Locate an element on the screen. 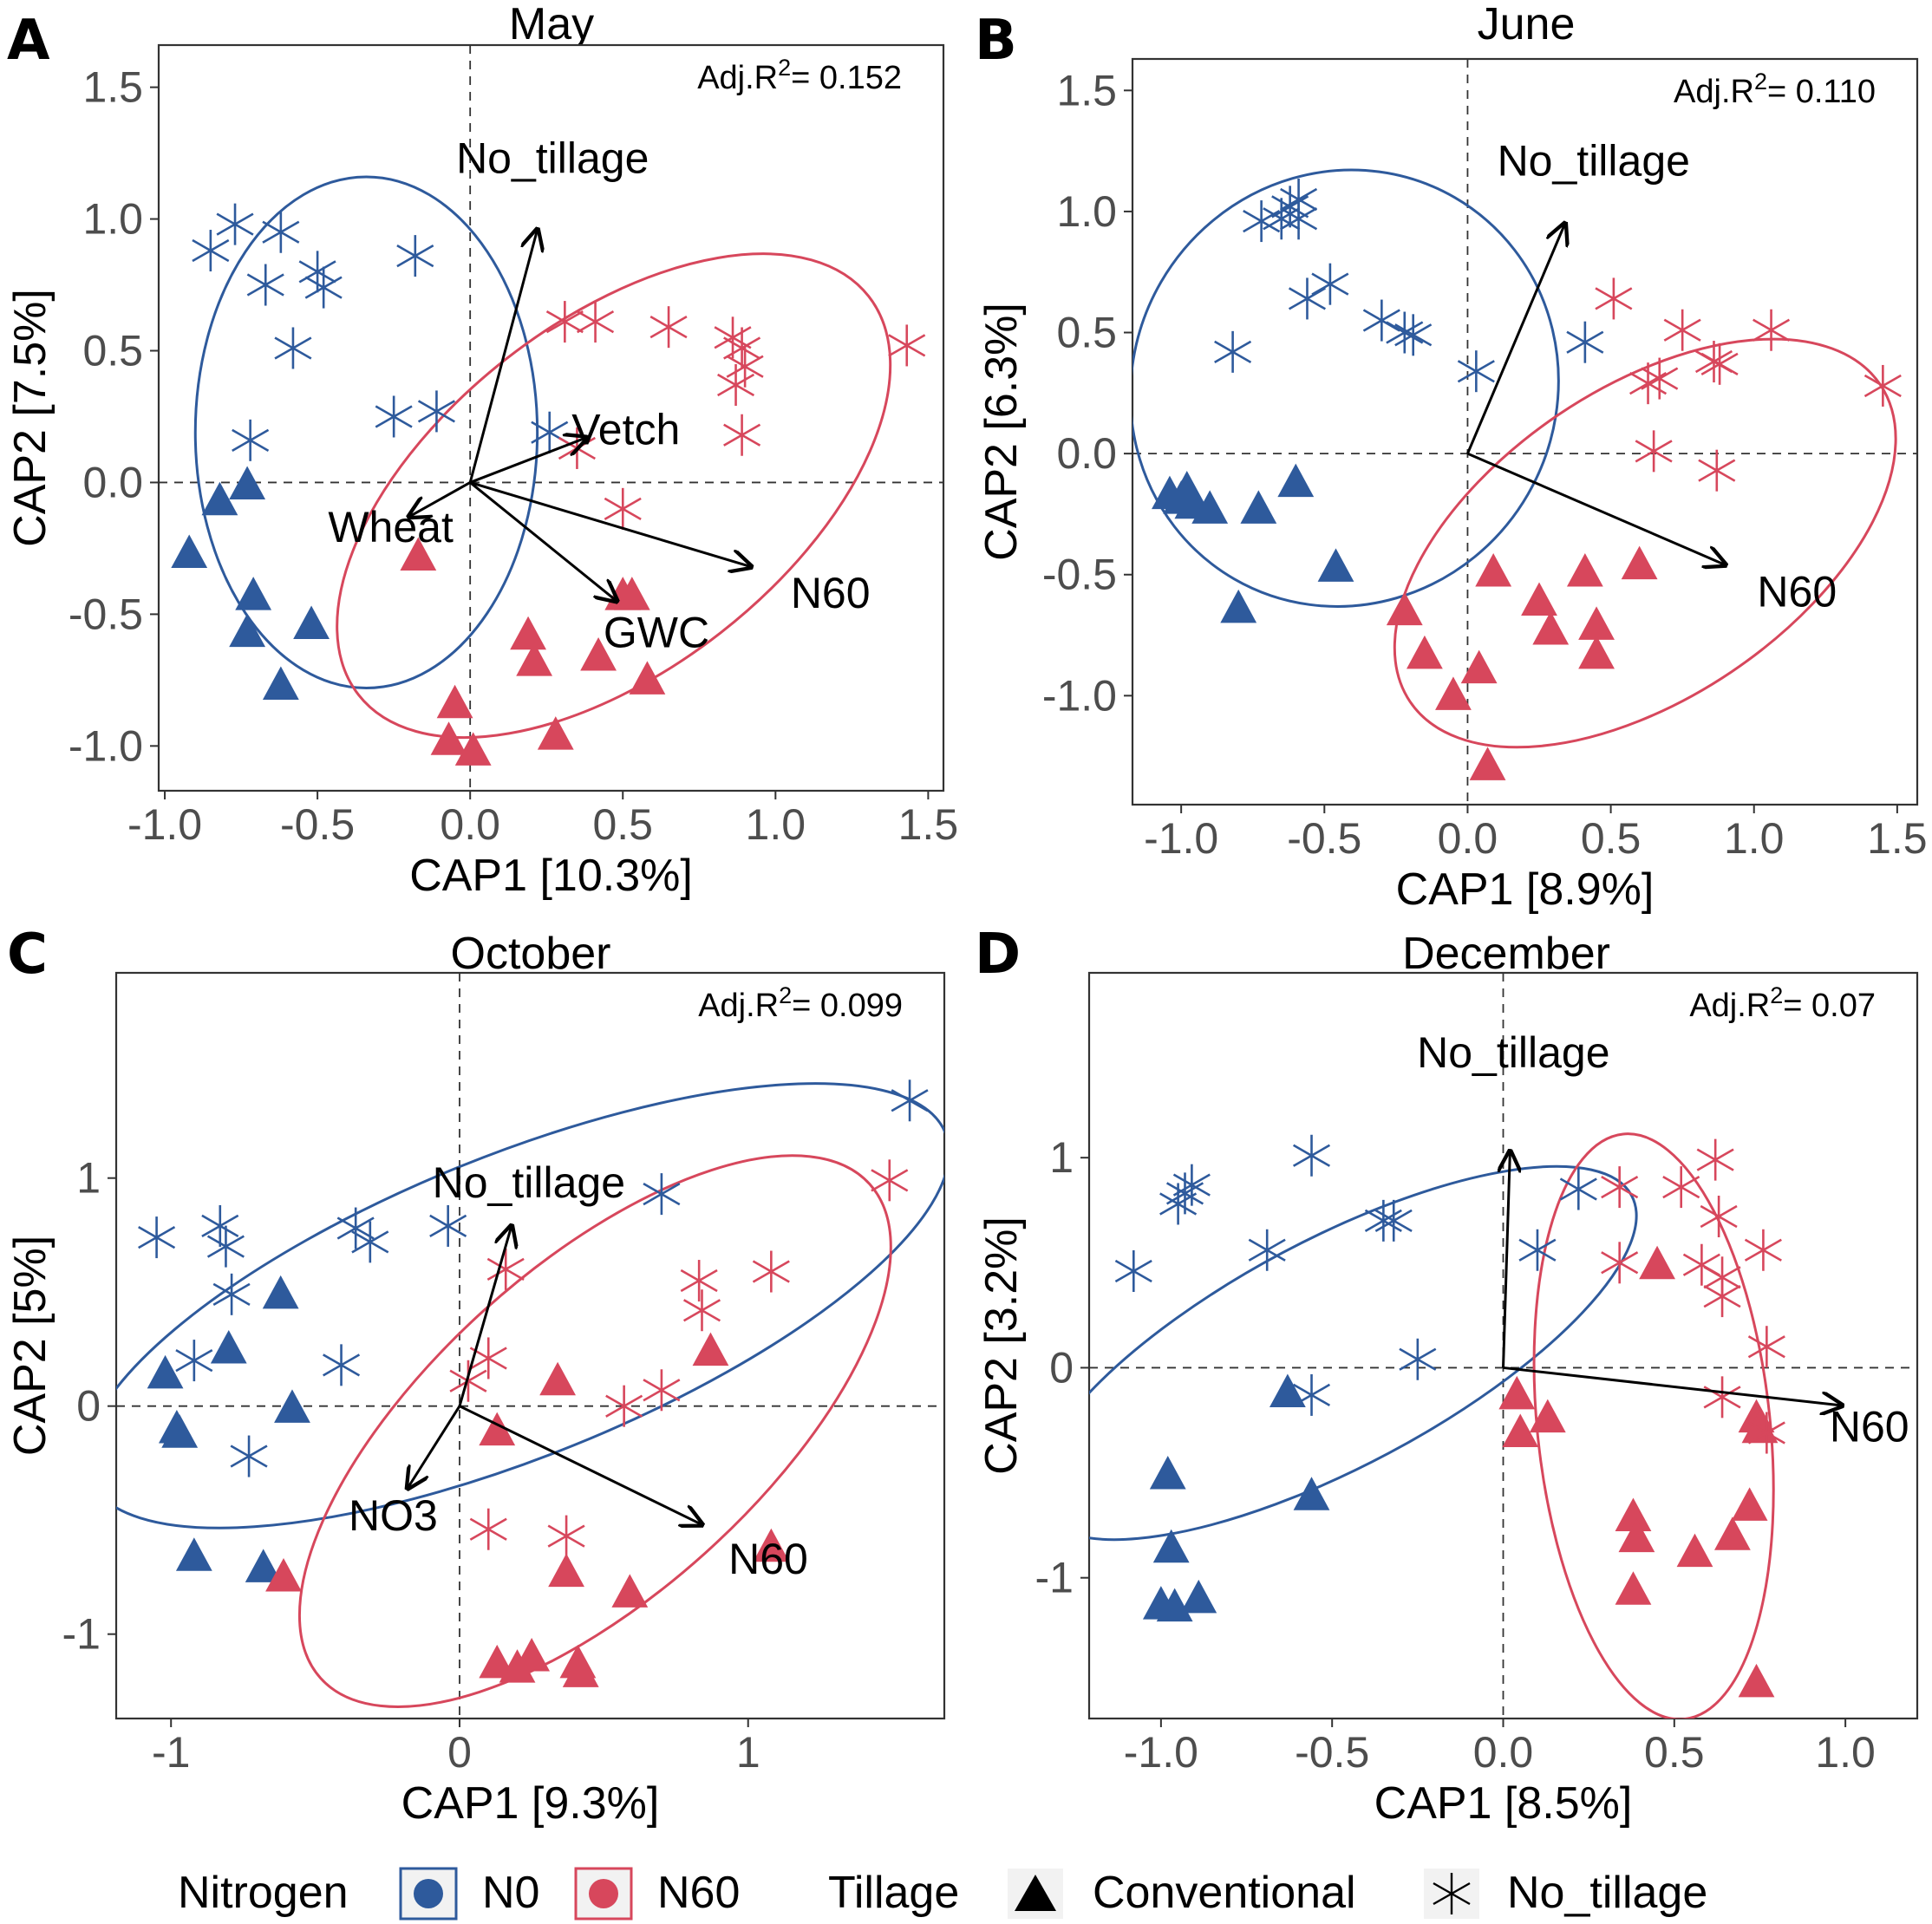 The width and height of the screenshot is (1932, 1924). legend-tillage-title: Tillage is located at coordinates (893, 1893).